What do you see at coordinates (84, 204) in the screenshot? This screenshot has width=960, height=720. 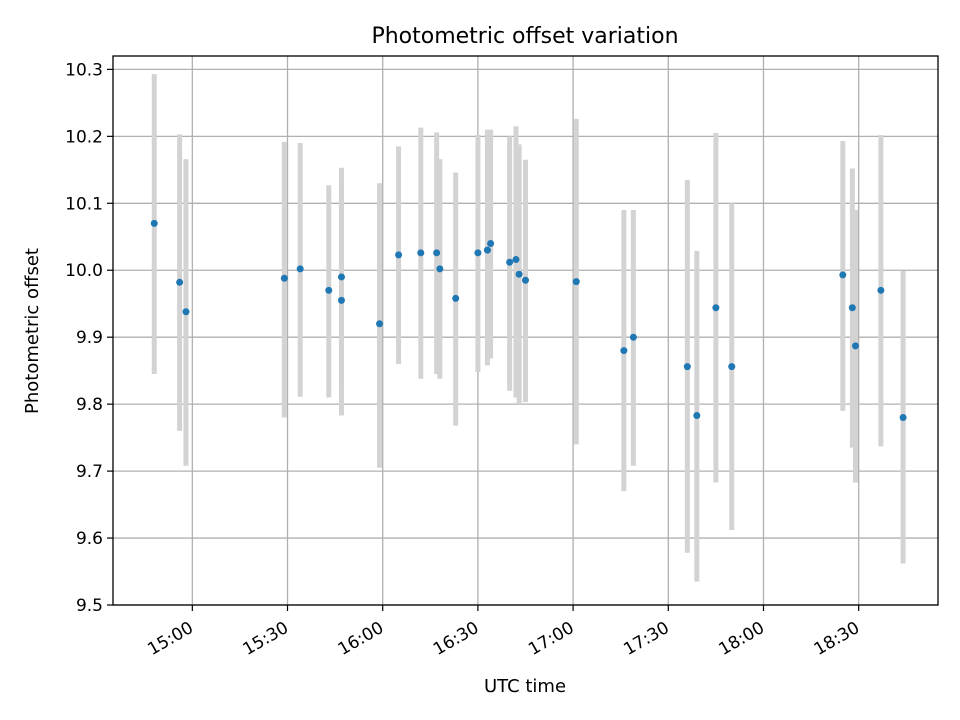 I see `y-tick-label: 10.1` at bounding box center [84, 204].